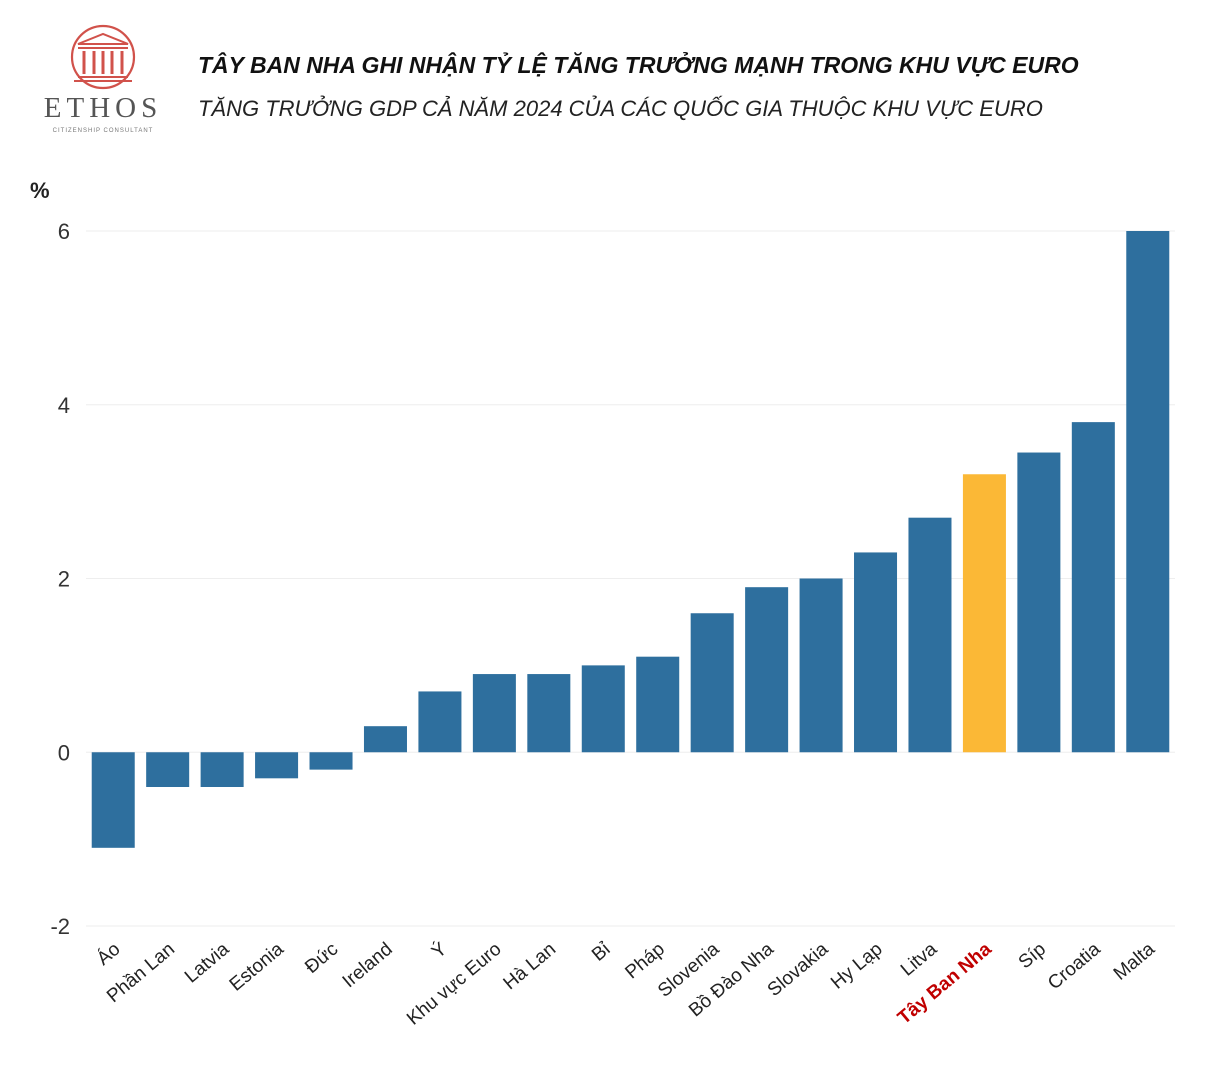 Image resolution: width=1225 pixels, height=1070 pixels. I want to click on x-tick-label: Ireland, so click(368, 965).